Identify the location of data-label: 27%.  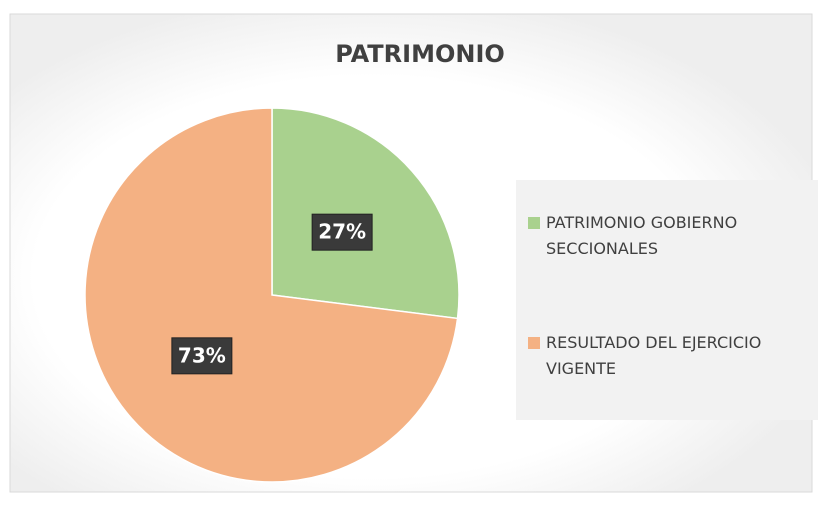
(342, 232).